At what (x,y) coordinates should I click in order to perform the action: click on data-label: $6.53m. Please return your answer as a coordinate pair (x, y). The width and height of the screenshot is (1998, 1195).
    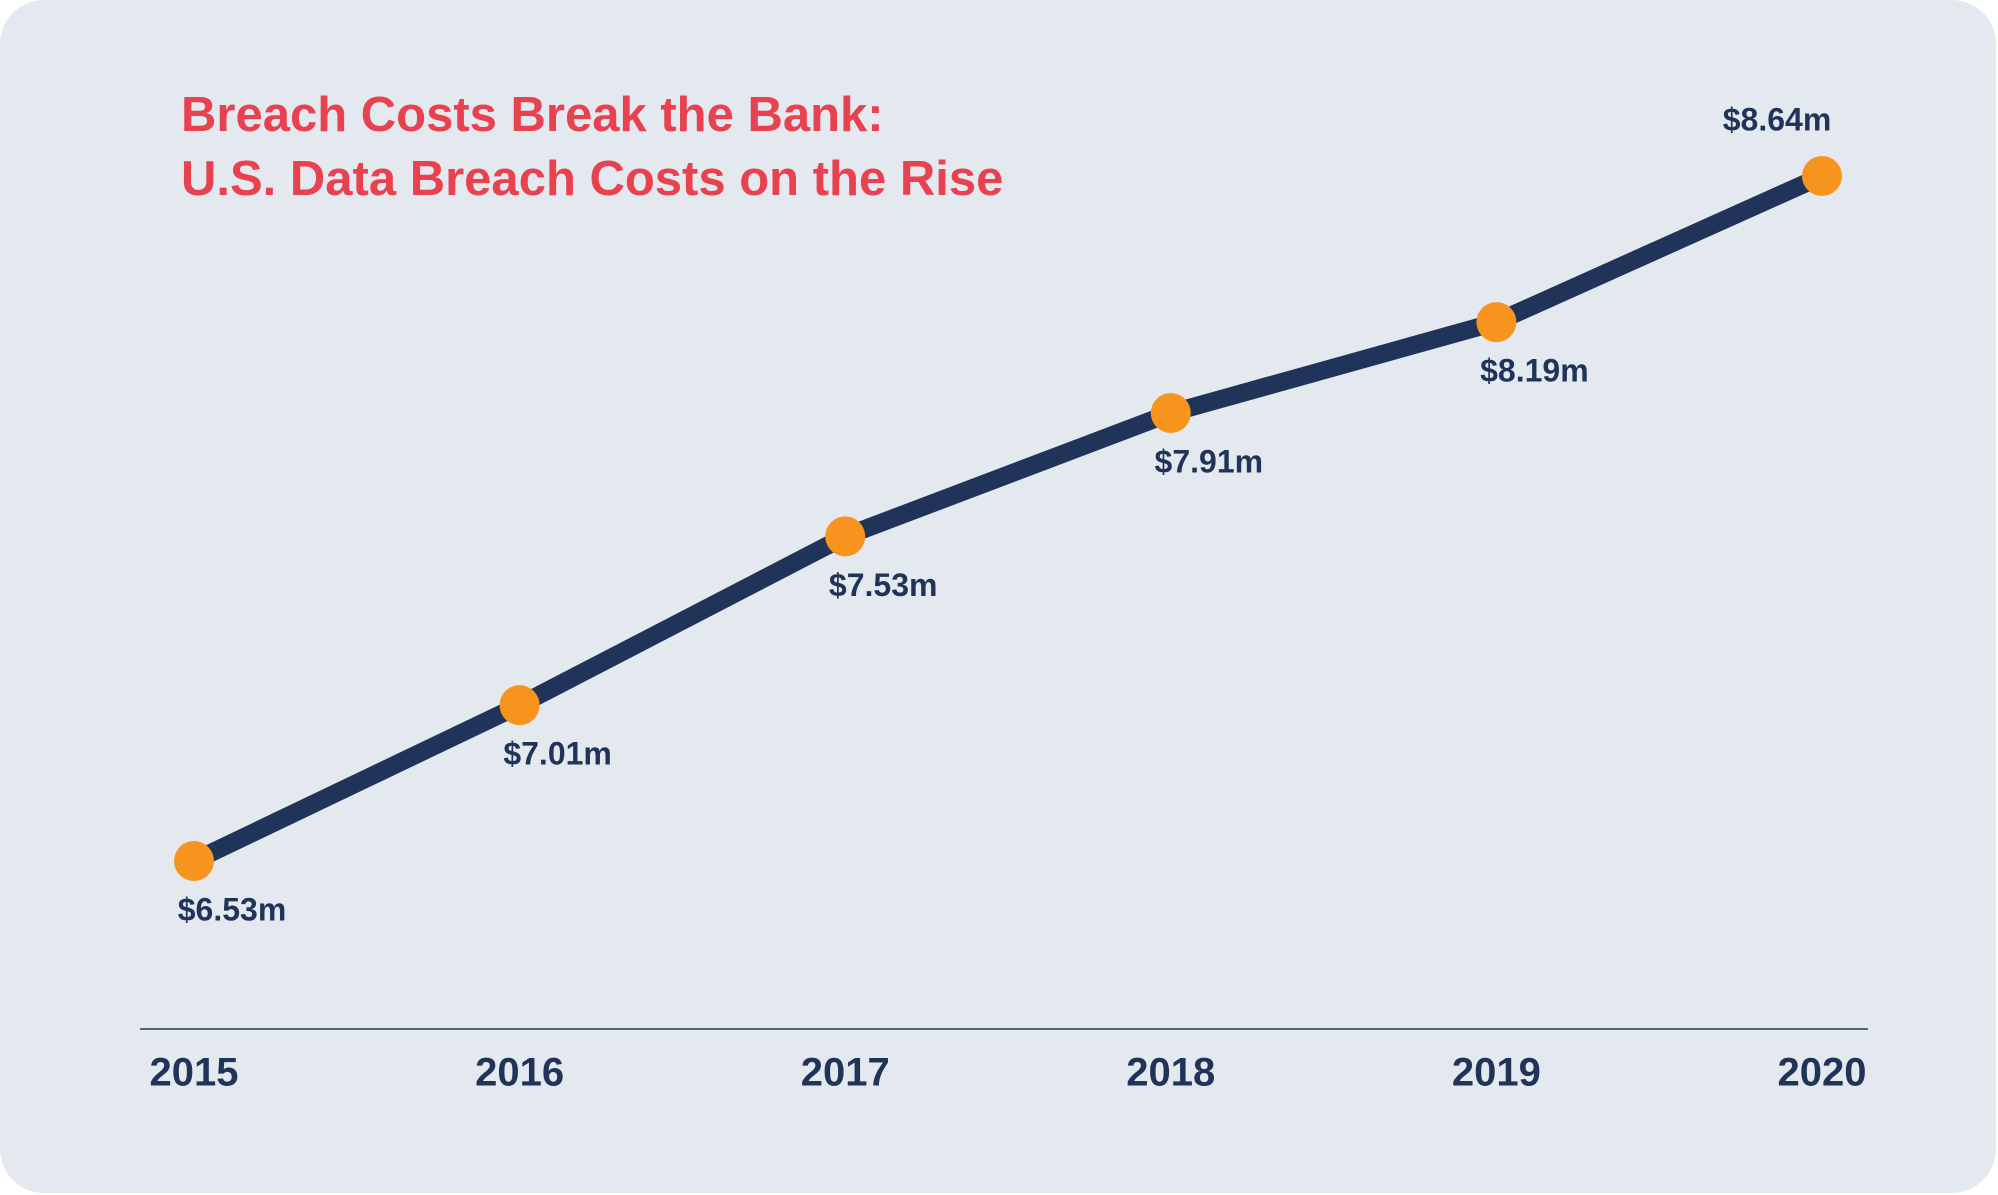
    Looking at the image, I should click on (232, 909).